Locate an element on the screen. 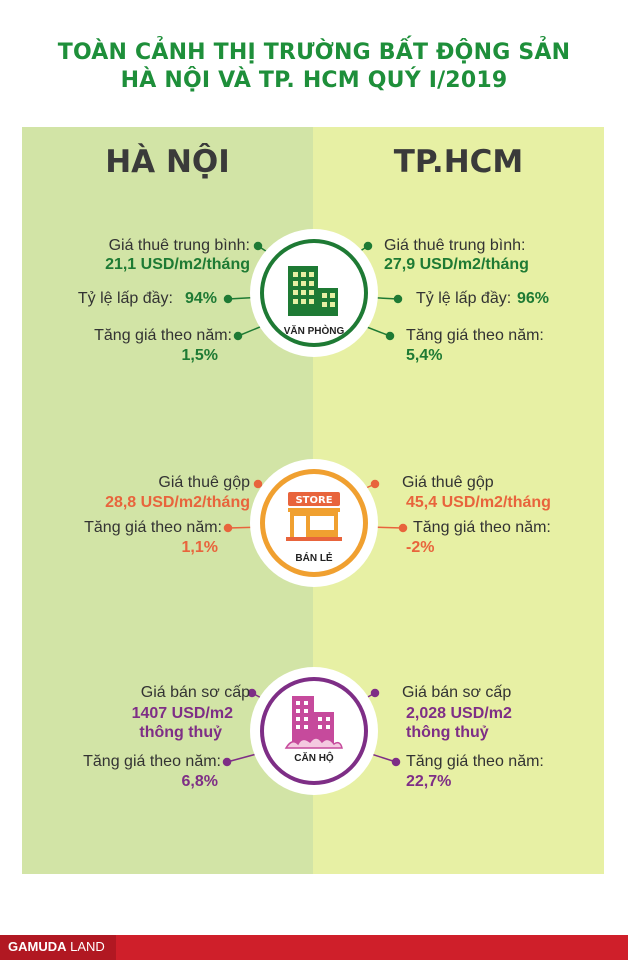 Image resolution: width=628 pixels, height=960 pixels. brand-logo: GAMUDA LAND is located at coordinates (56, 946).